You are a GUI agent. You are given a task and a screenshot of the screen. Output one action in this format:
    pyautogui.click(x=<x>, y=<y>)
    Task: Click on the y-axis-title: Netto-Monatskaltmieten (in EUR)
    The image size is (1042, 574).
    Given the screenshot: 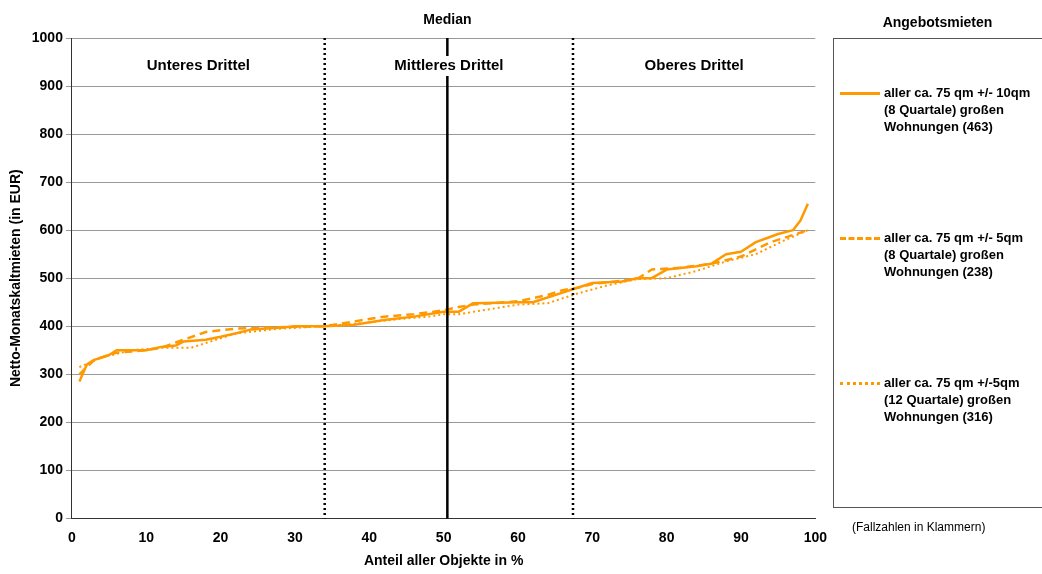 What is the action you would take?
    pyautogui.click(x=15, y=278)
    